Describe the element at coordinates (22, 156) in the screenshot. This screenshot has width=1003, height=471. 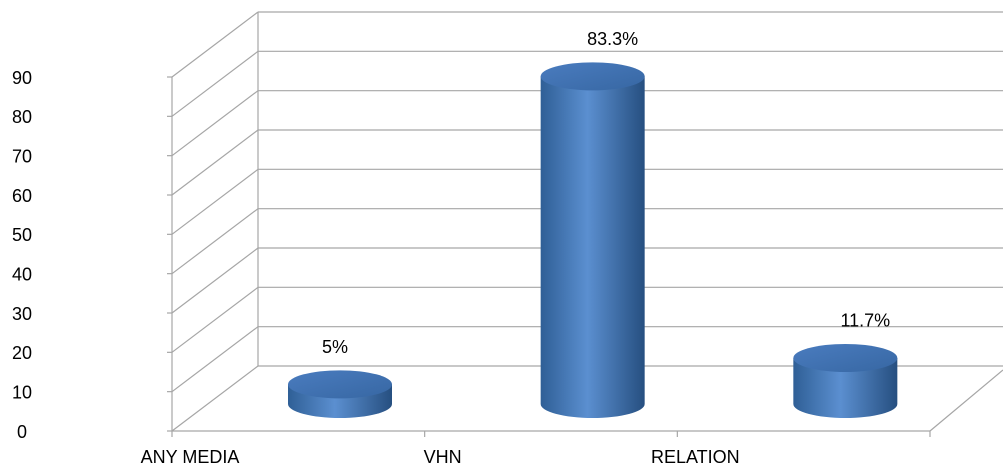
I see `y-tick-label: 70` at that location.